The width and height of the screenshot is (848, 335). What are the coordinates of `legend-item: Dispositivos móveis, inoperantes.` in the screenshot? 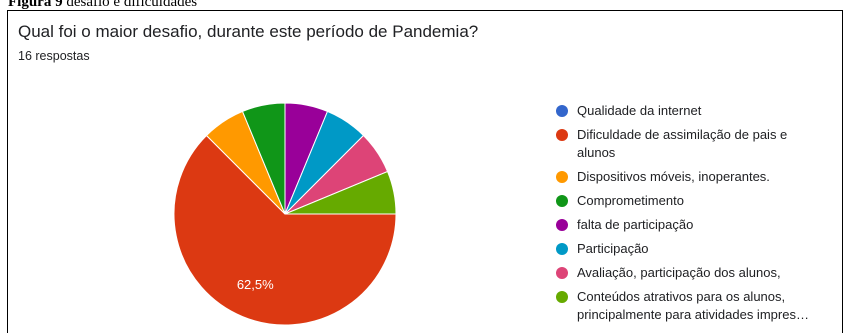 It's located at (691, 177).